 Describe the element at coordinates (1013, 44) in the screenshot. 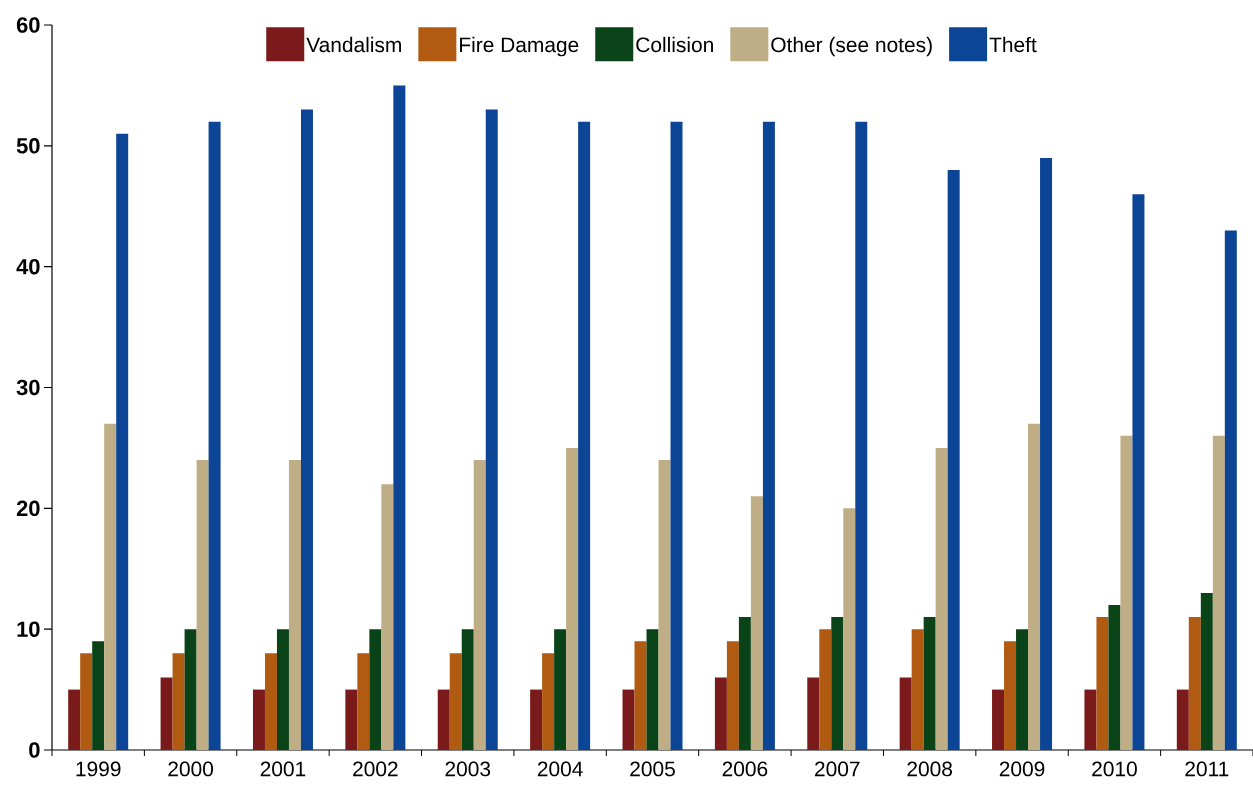

I see `legend-label: Theft` at that location.